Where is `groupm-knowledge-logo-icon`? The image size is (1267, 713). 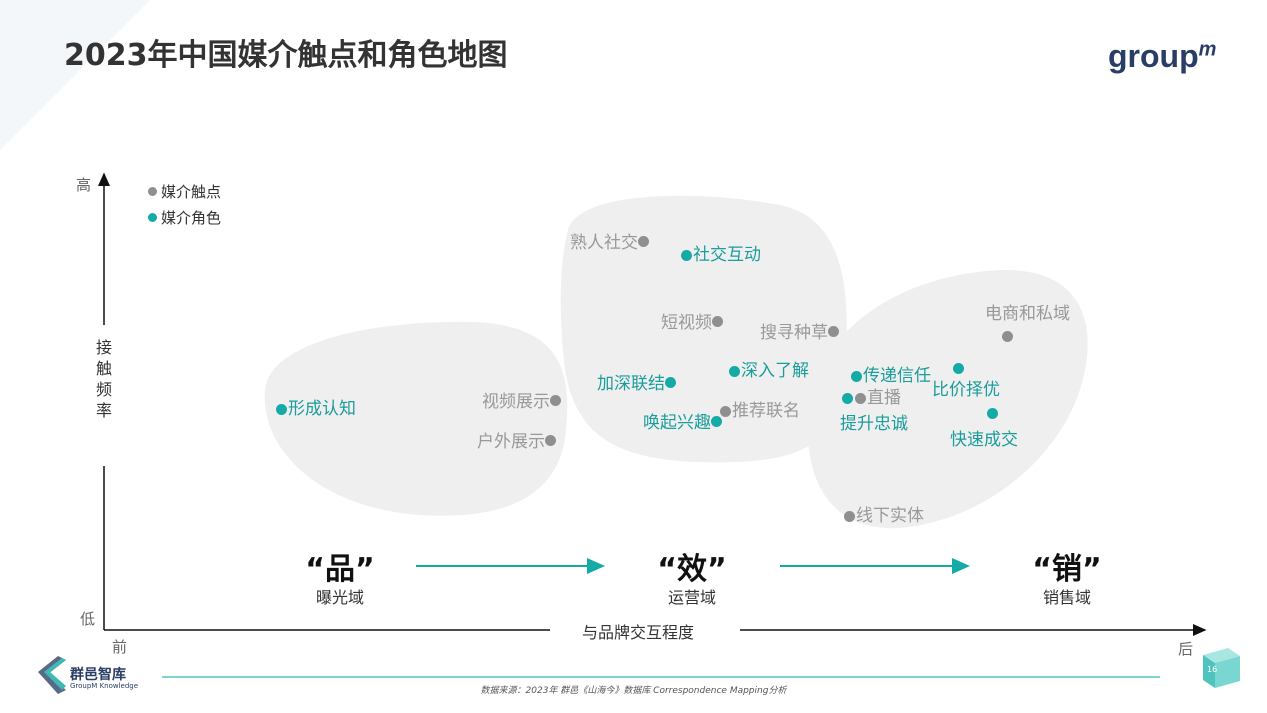
groupm-knowledge-logo-icon is located at coordinates (52, 675).